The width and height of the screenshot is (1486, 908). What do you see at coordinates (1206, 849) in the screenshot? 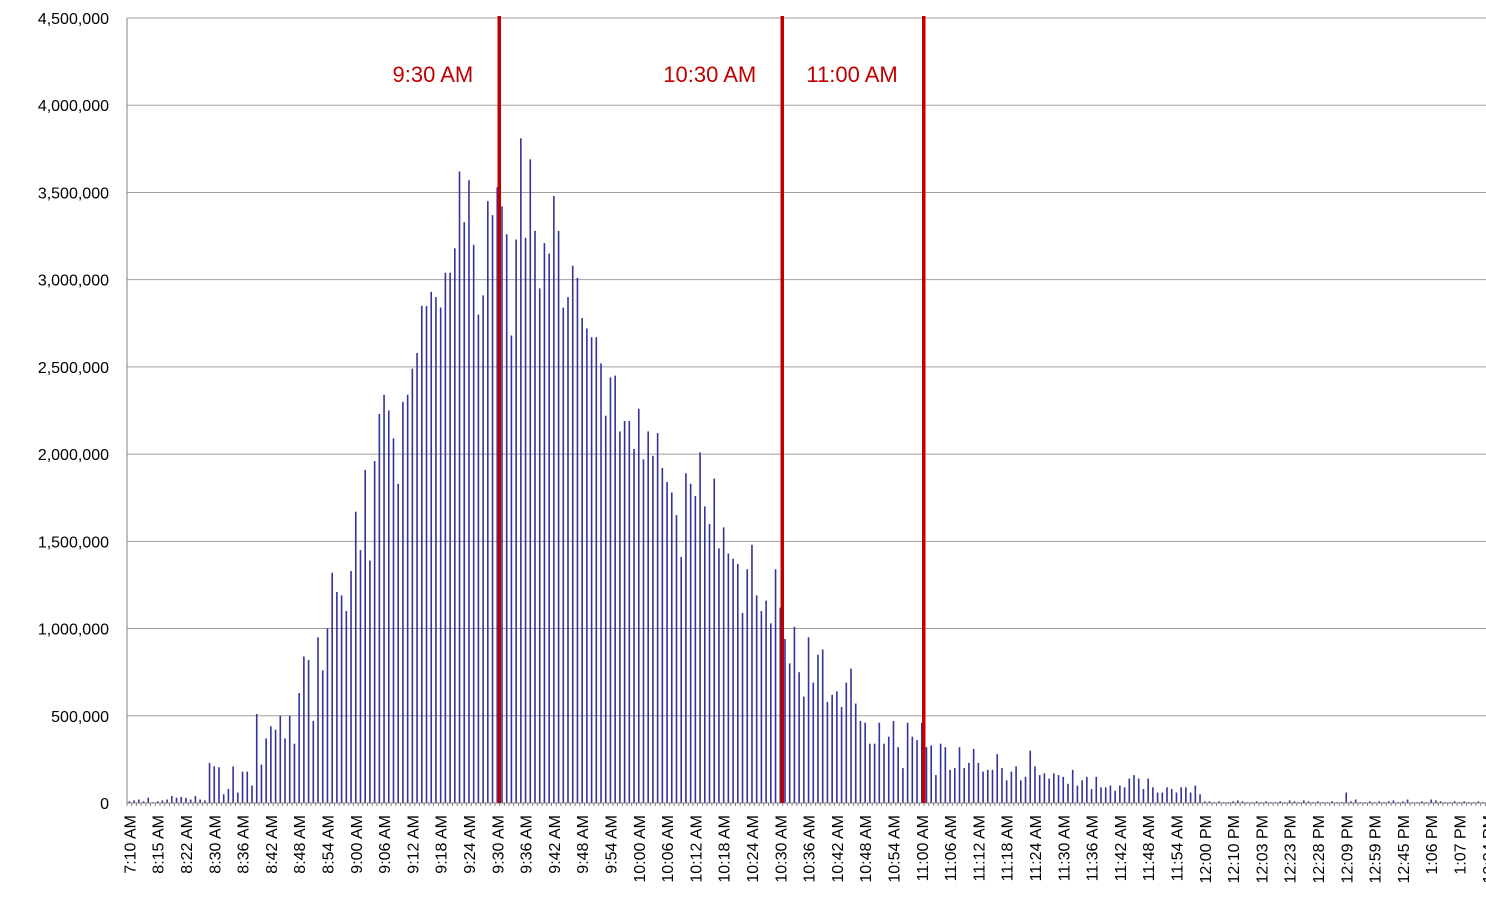
I see `x-tick-label: 12:00 PM` at bounding box center [1206, 849].